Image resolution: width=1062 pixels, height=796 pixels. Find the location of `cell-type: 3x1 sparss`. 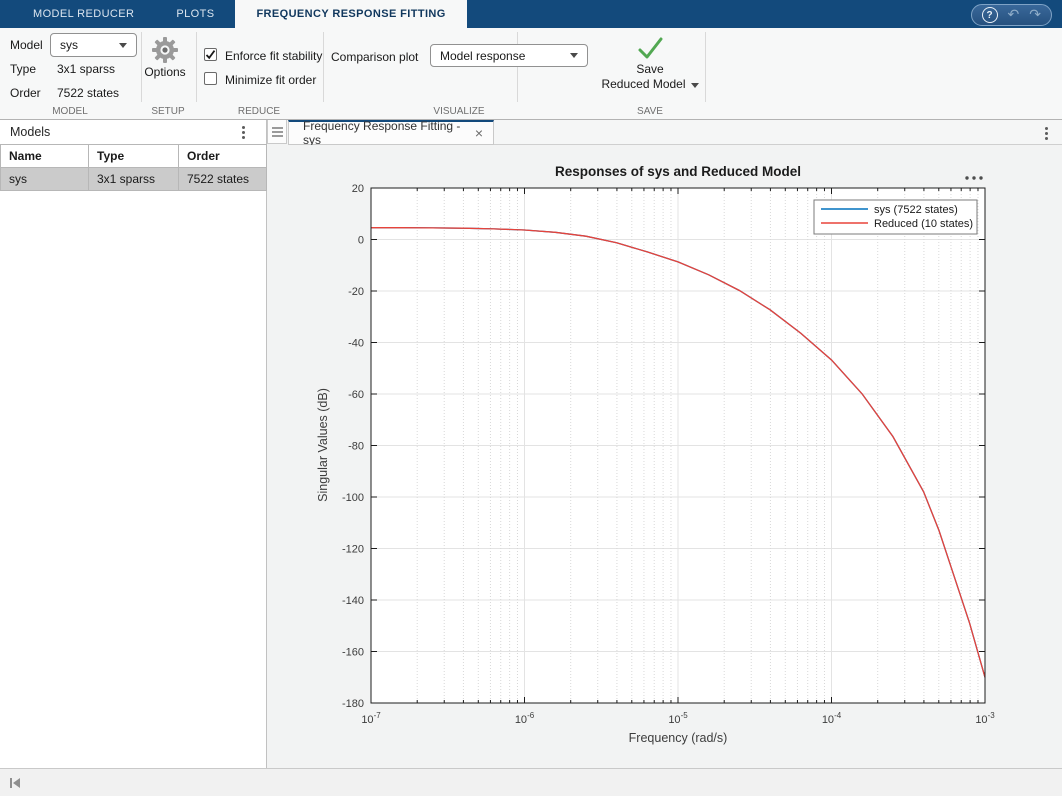

cell-type: 3x1 sparss is located at coordinates (133, 179).